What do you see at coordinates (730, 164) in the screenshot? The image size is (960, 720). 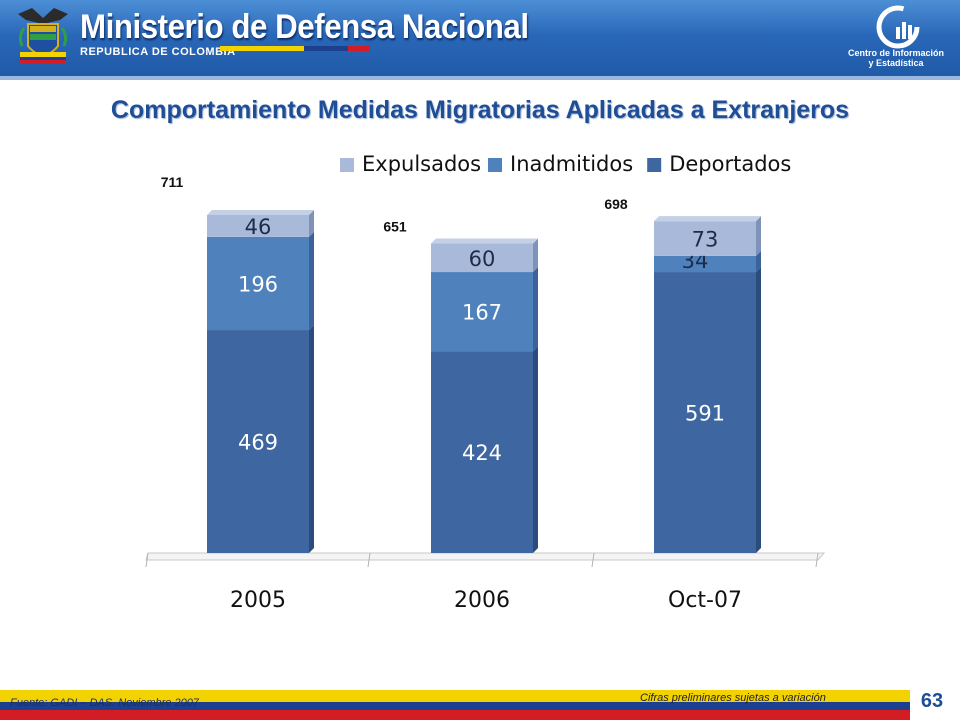 I see `legend-label: Deportados` at bounding box center [730, 164].